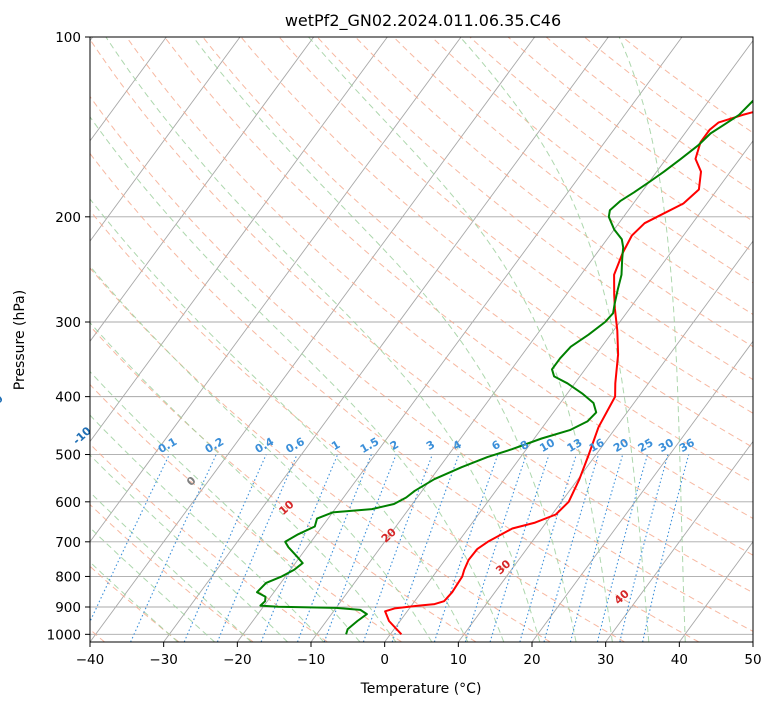 The image size is (775, 708). What do you see at coordinates (423, 21) in the screenshot?
I see `chart-title: wetPf2_GN02.2024.011.06.35.C46` at bounding box center [423, 21].